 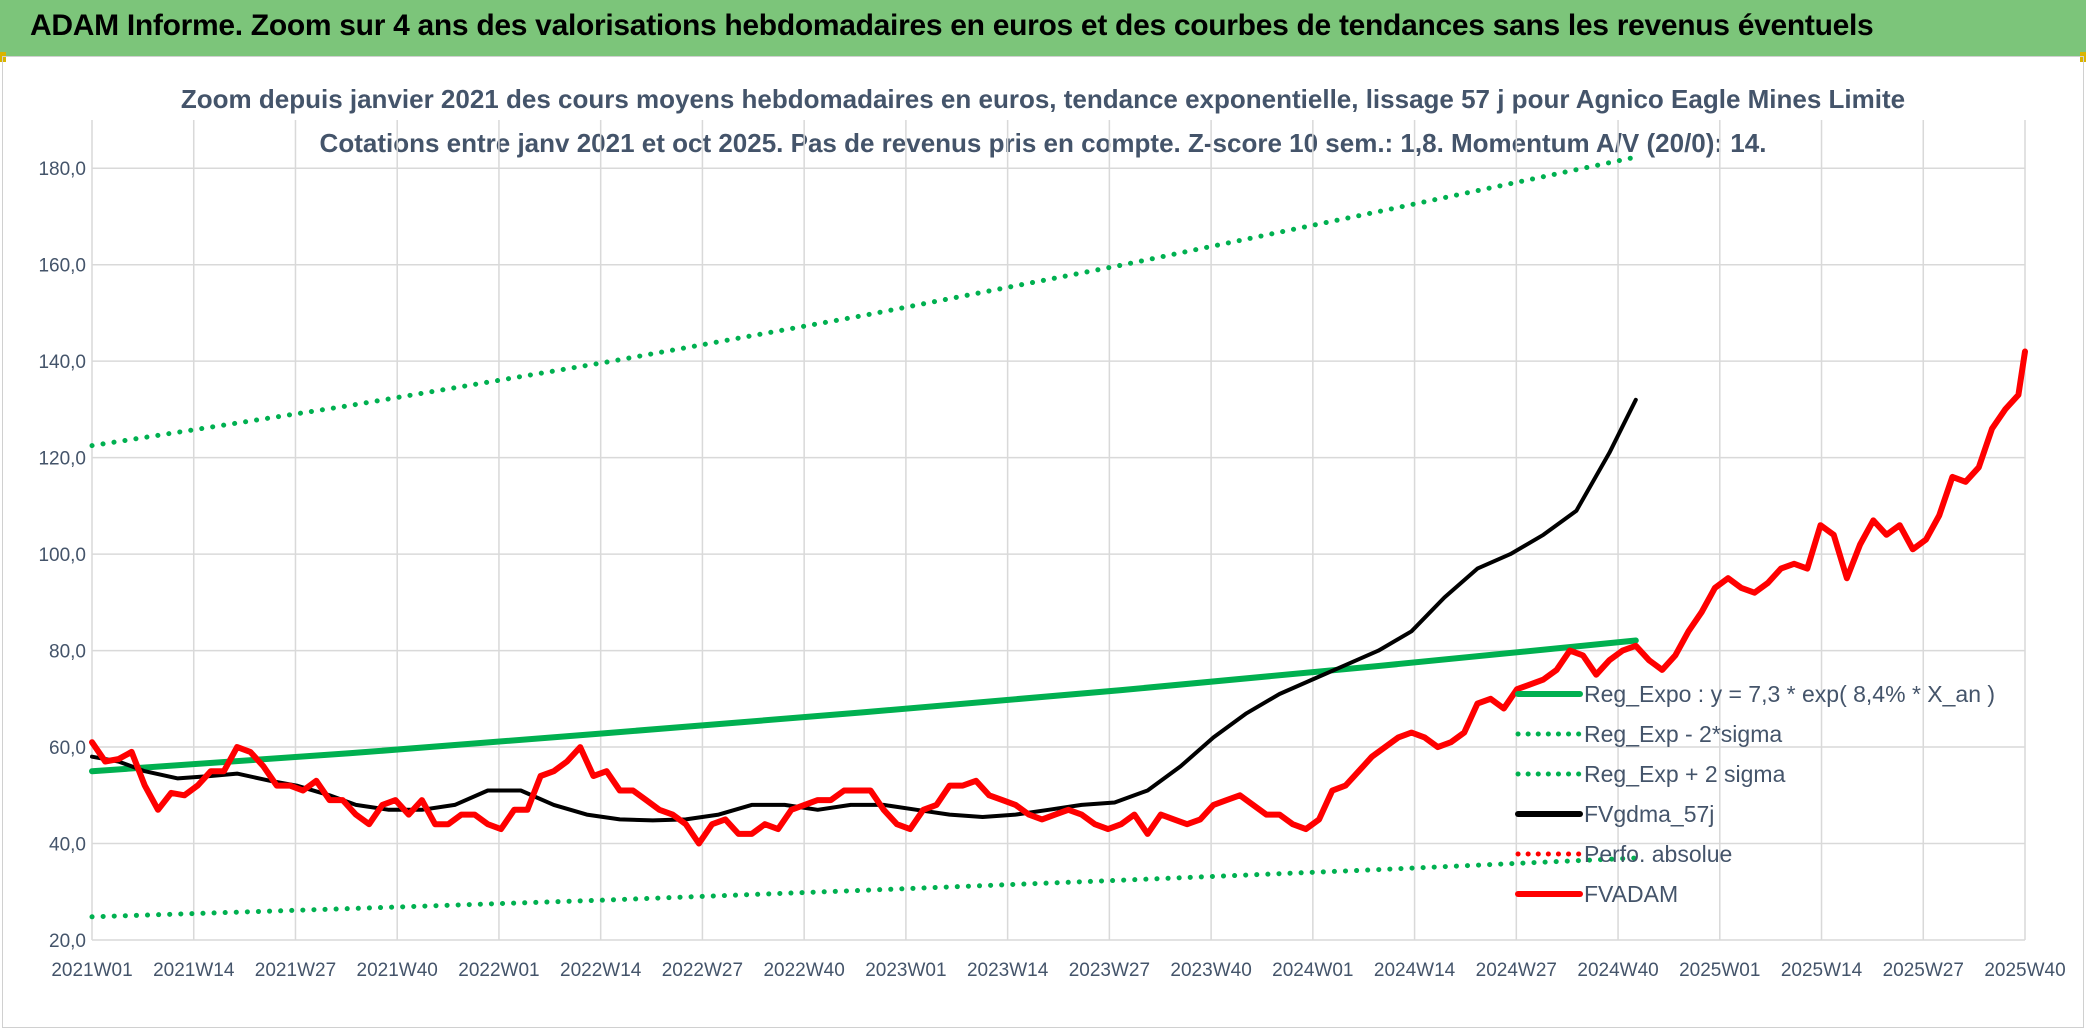 What do you see at coordinates (803, 970) in the screenshot?
I see `x-tick-label: 2022W40` at bounding box center [803, 970].